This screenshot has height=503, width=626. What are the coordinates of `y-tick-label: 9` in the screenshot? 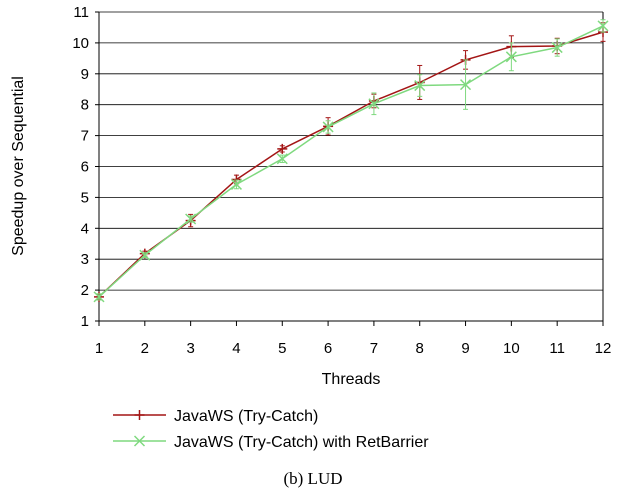 It's located at (85, 74).